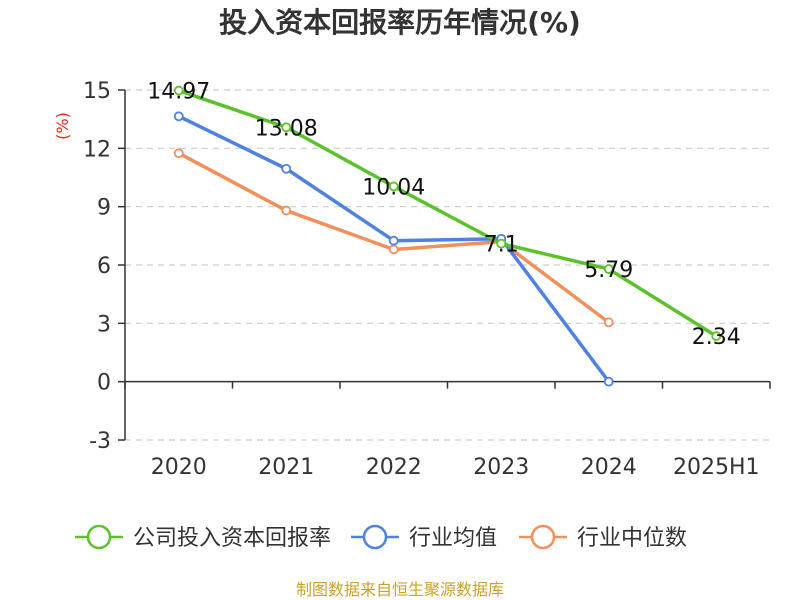 The height and width of the screenshot is (600, 800). I want to click on legend: 公司投入资本回报率 行业均值 行业中位数, so click(381, 537).